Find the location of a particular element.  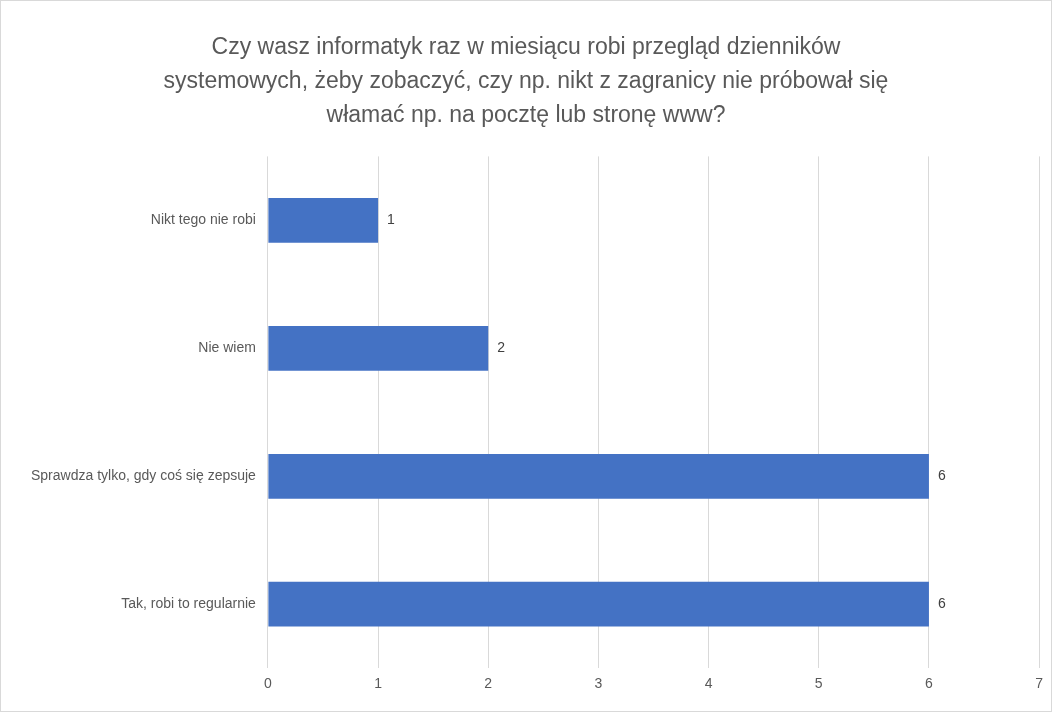

chart-title: Czy wasz informatyk raz w miesiącu robi przegląd dzienników systemowych, żeby zobaczyć, czy np. nikt z zagranicy nie próbował się włamać np. na pocztę lub stronę www? is located at coordinates (526, 80).